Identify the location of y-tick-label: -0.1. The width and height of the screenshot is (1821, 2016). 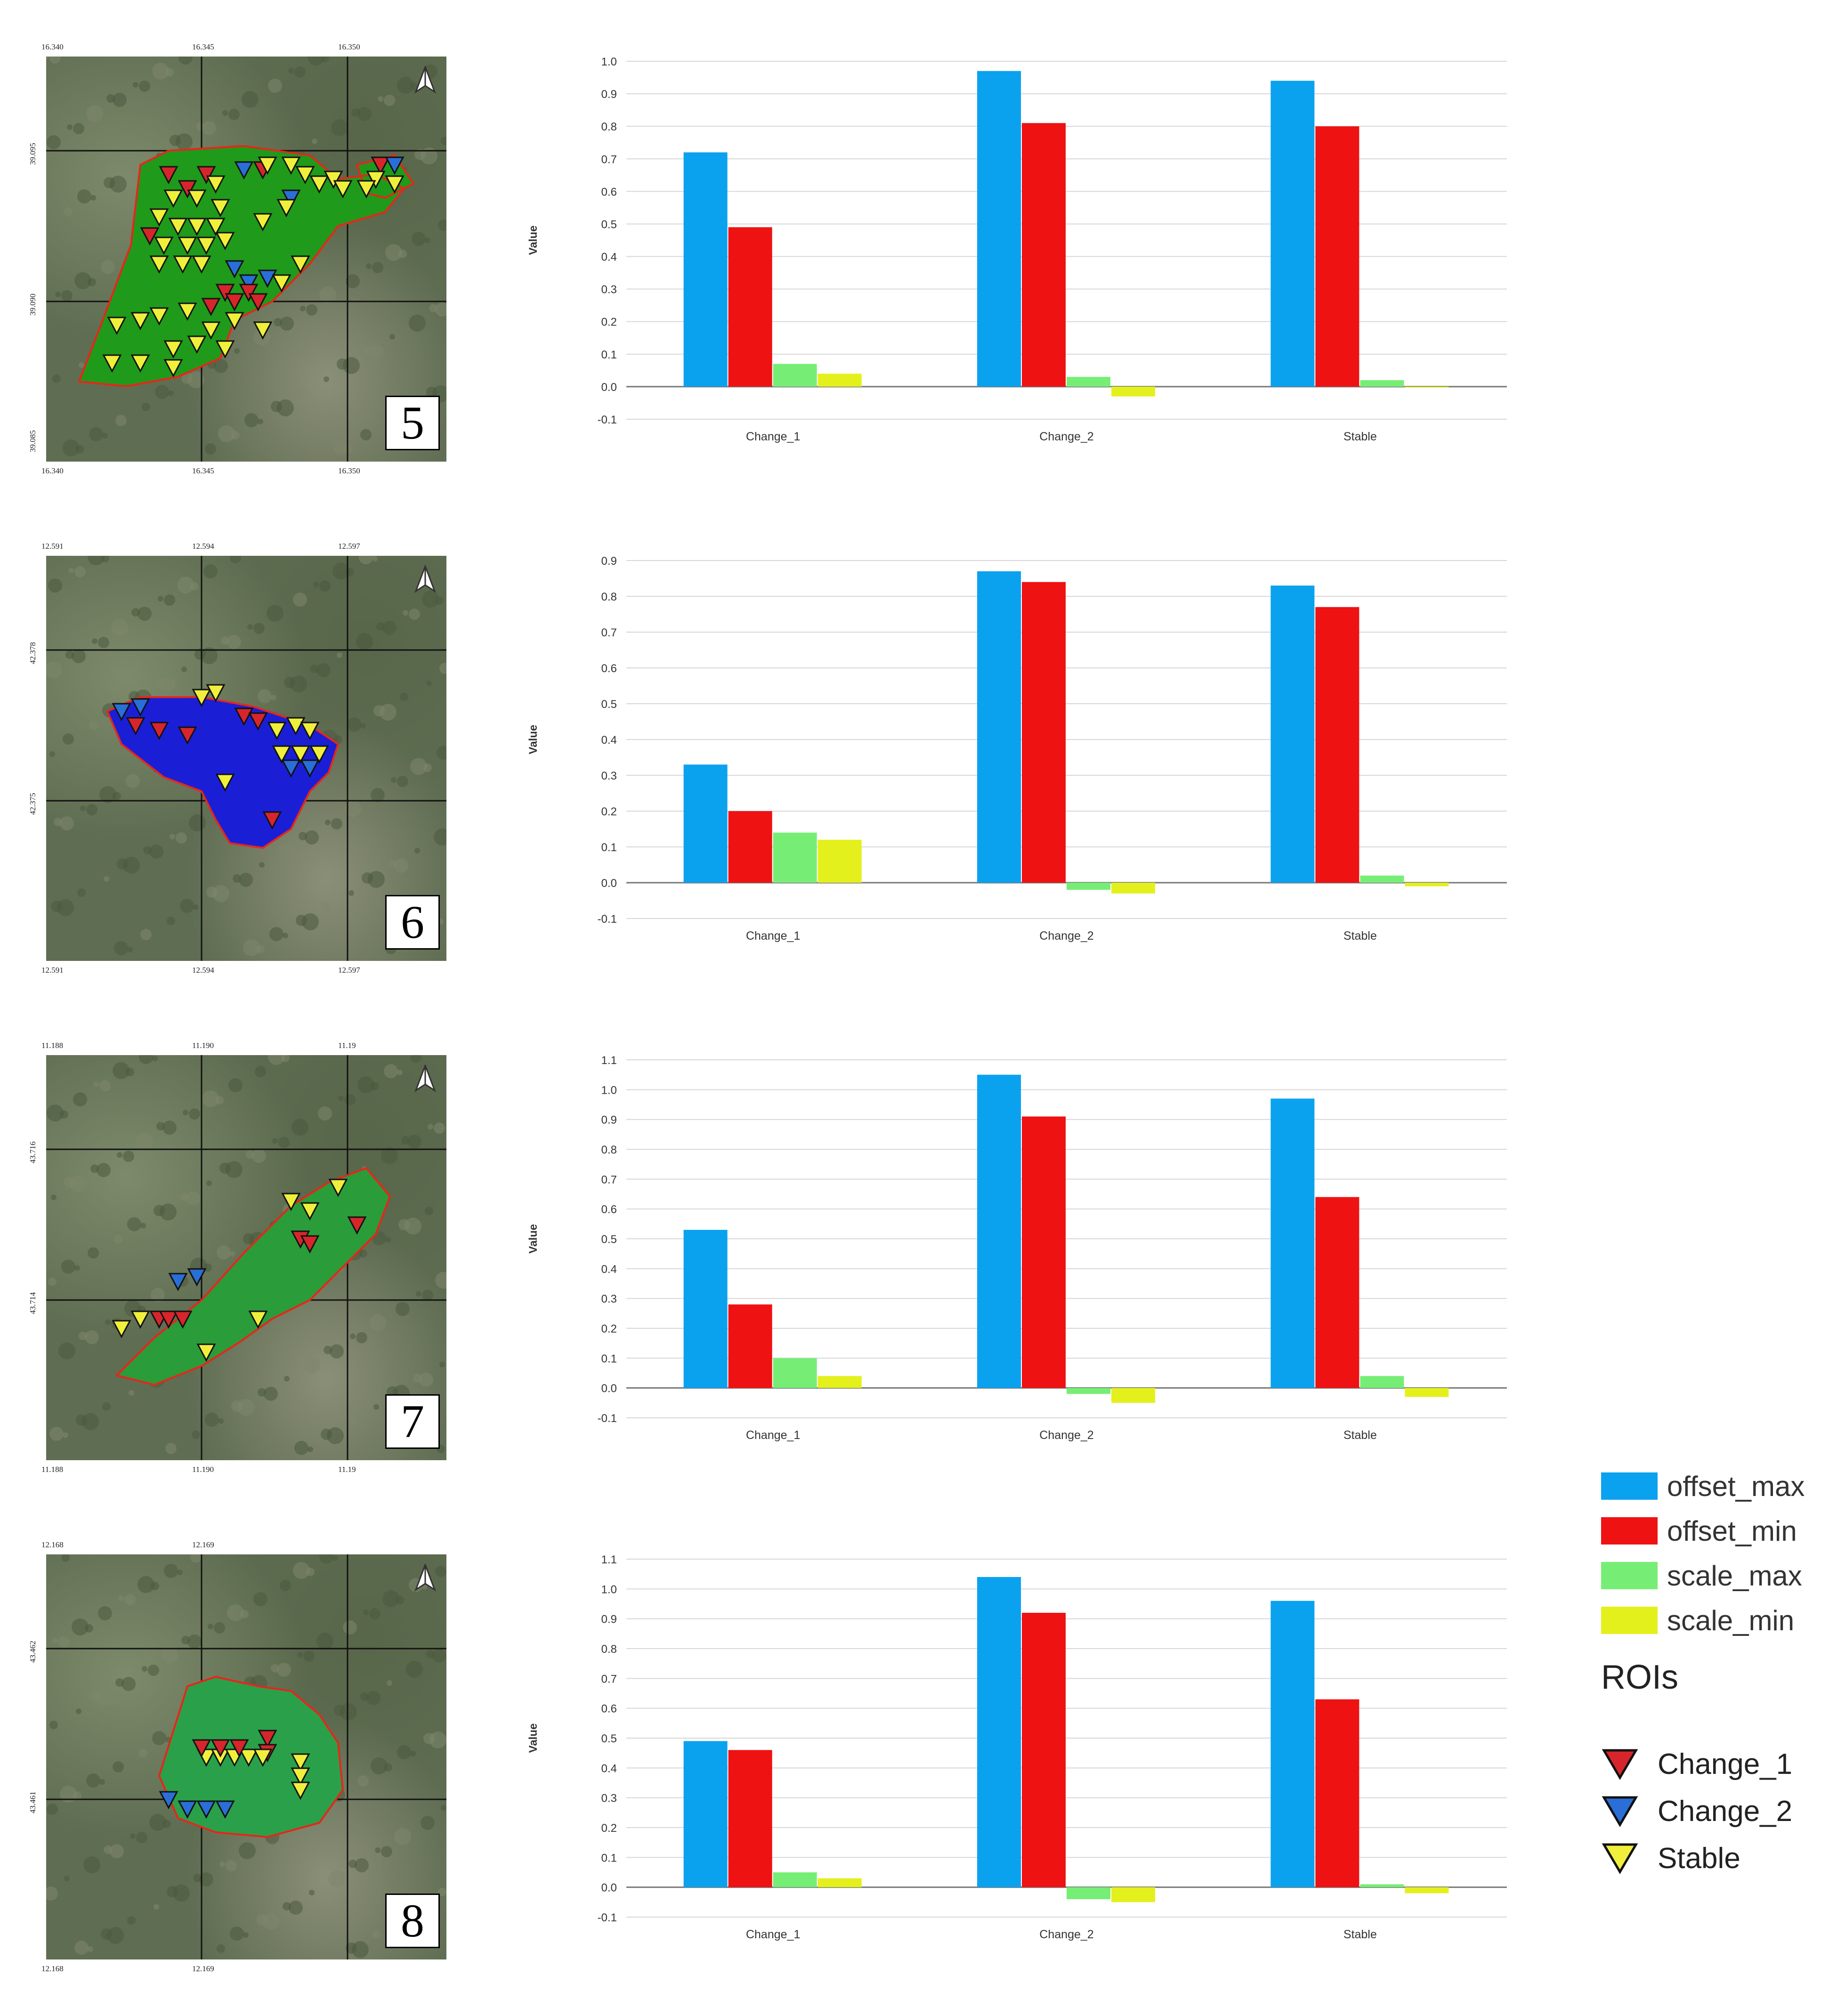
(607, 919).